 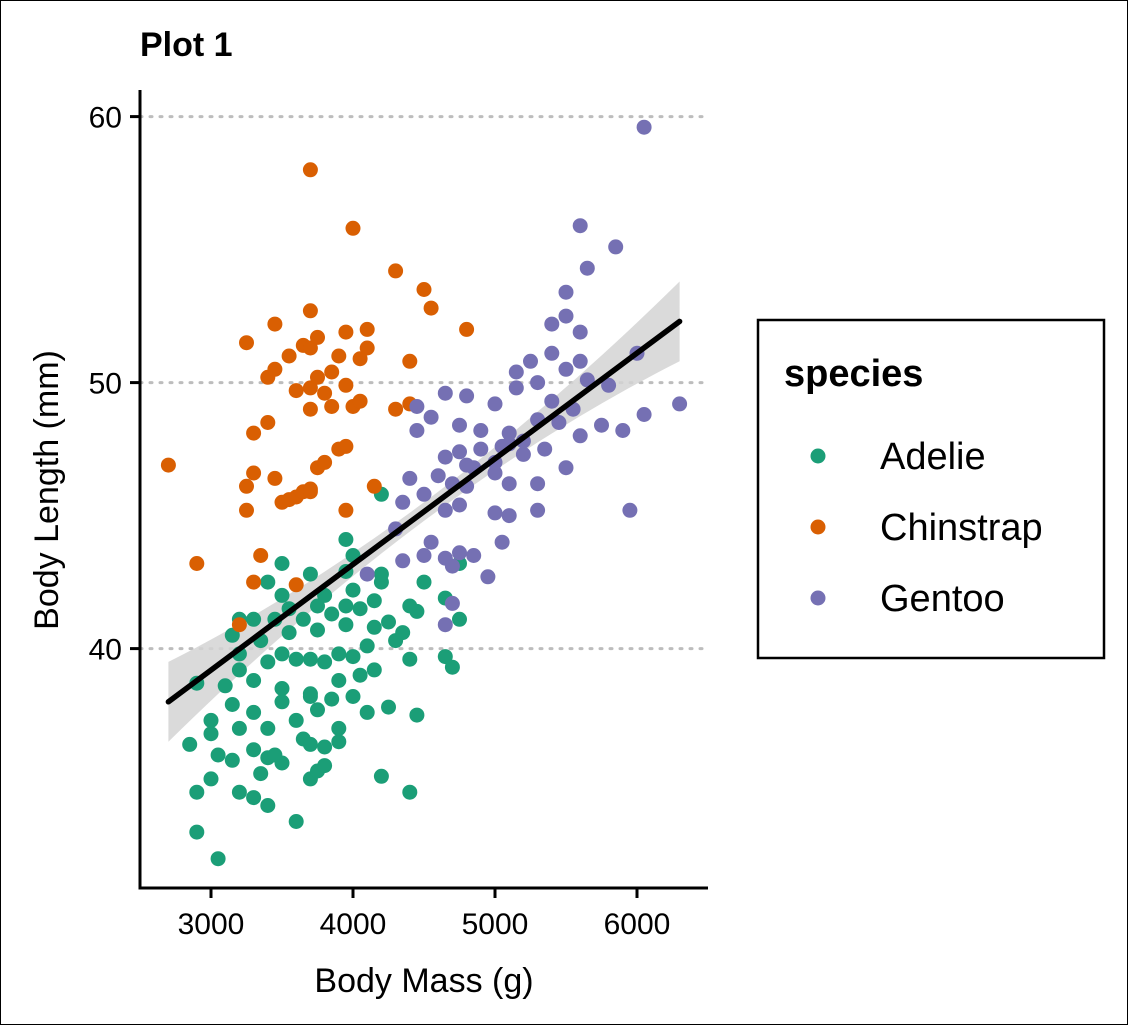 What do you see at coordinates (353, 924) in the screenshot?
I see `x-tick-label-4000: 4000` at bounding box center [353, 924].